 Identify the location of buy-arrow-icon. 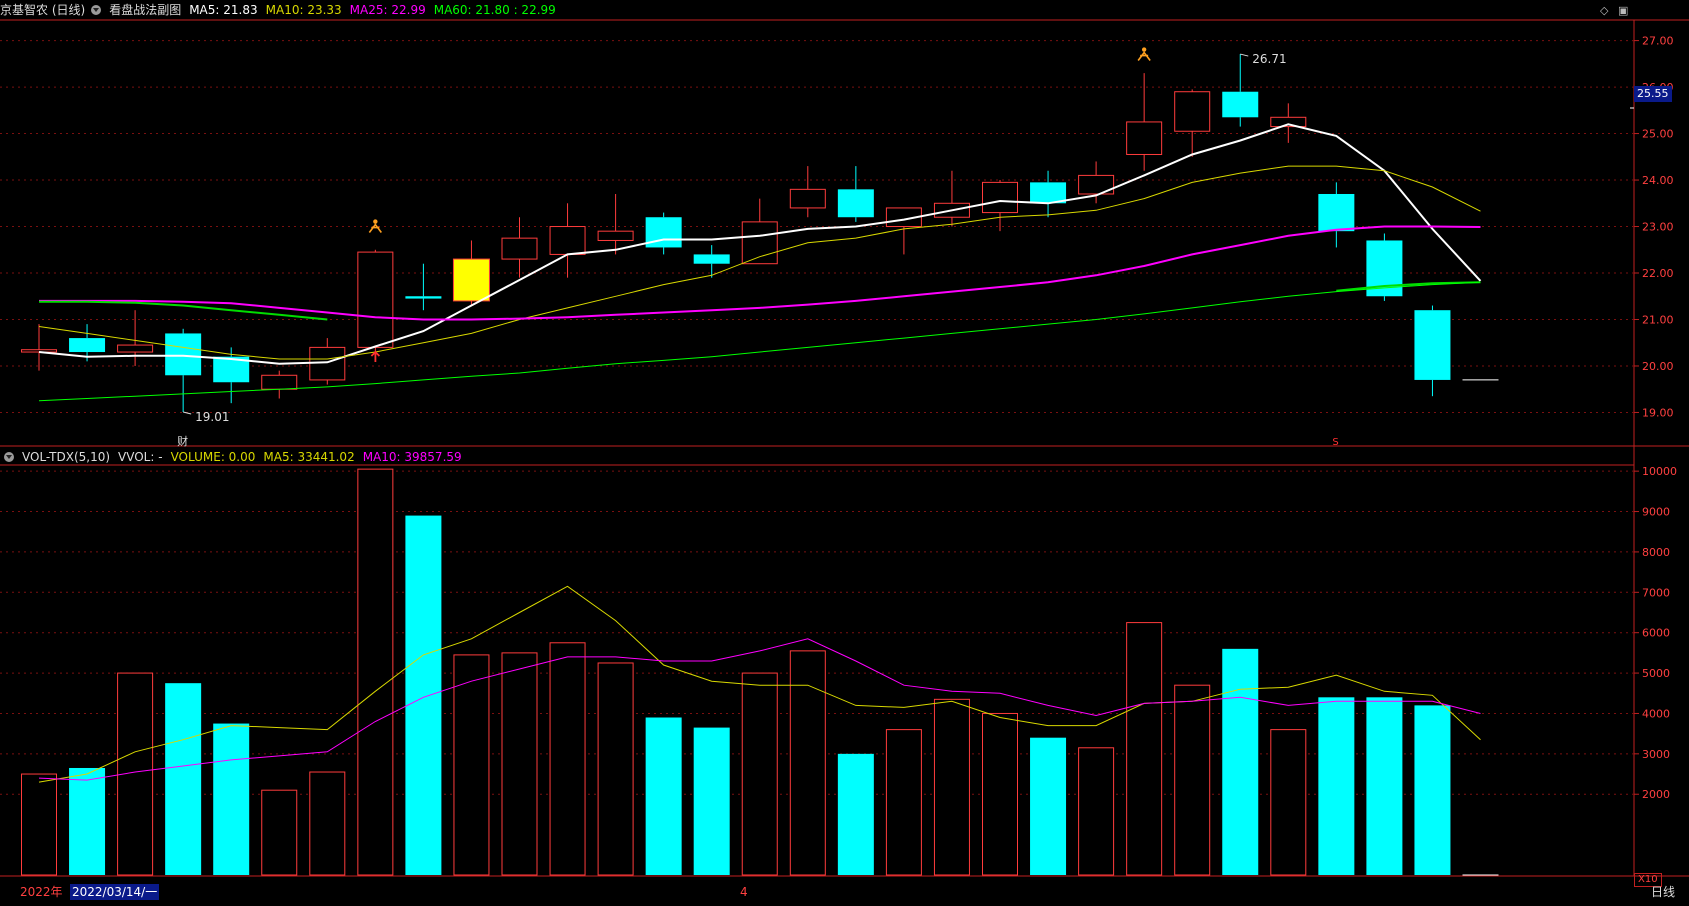
(375, 356).